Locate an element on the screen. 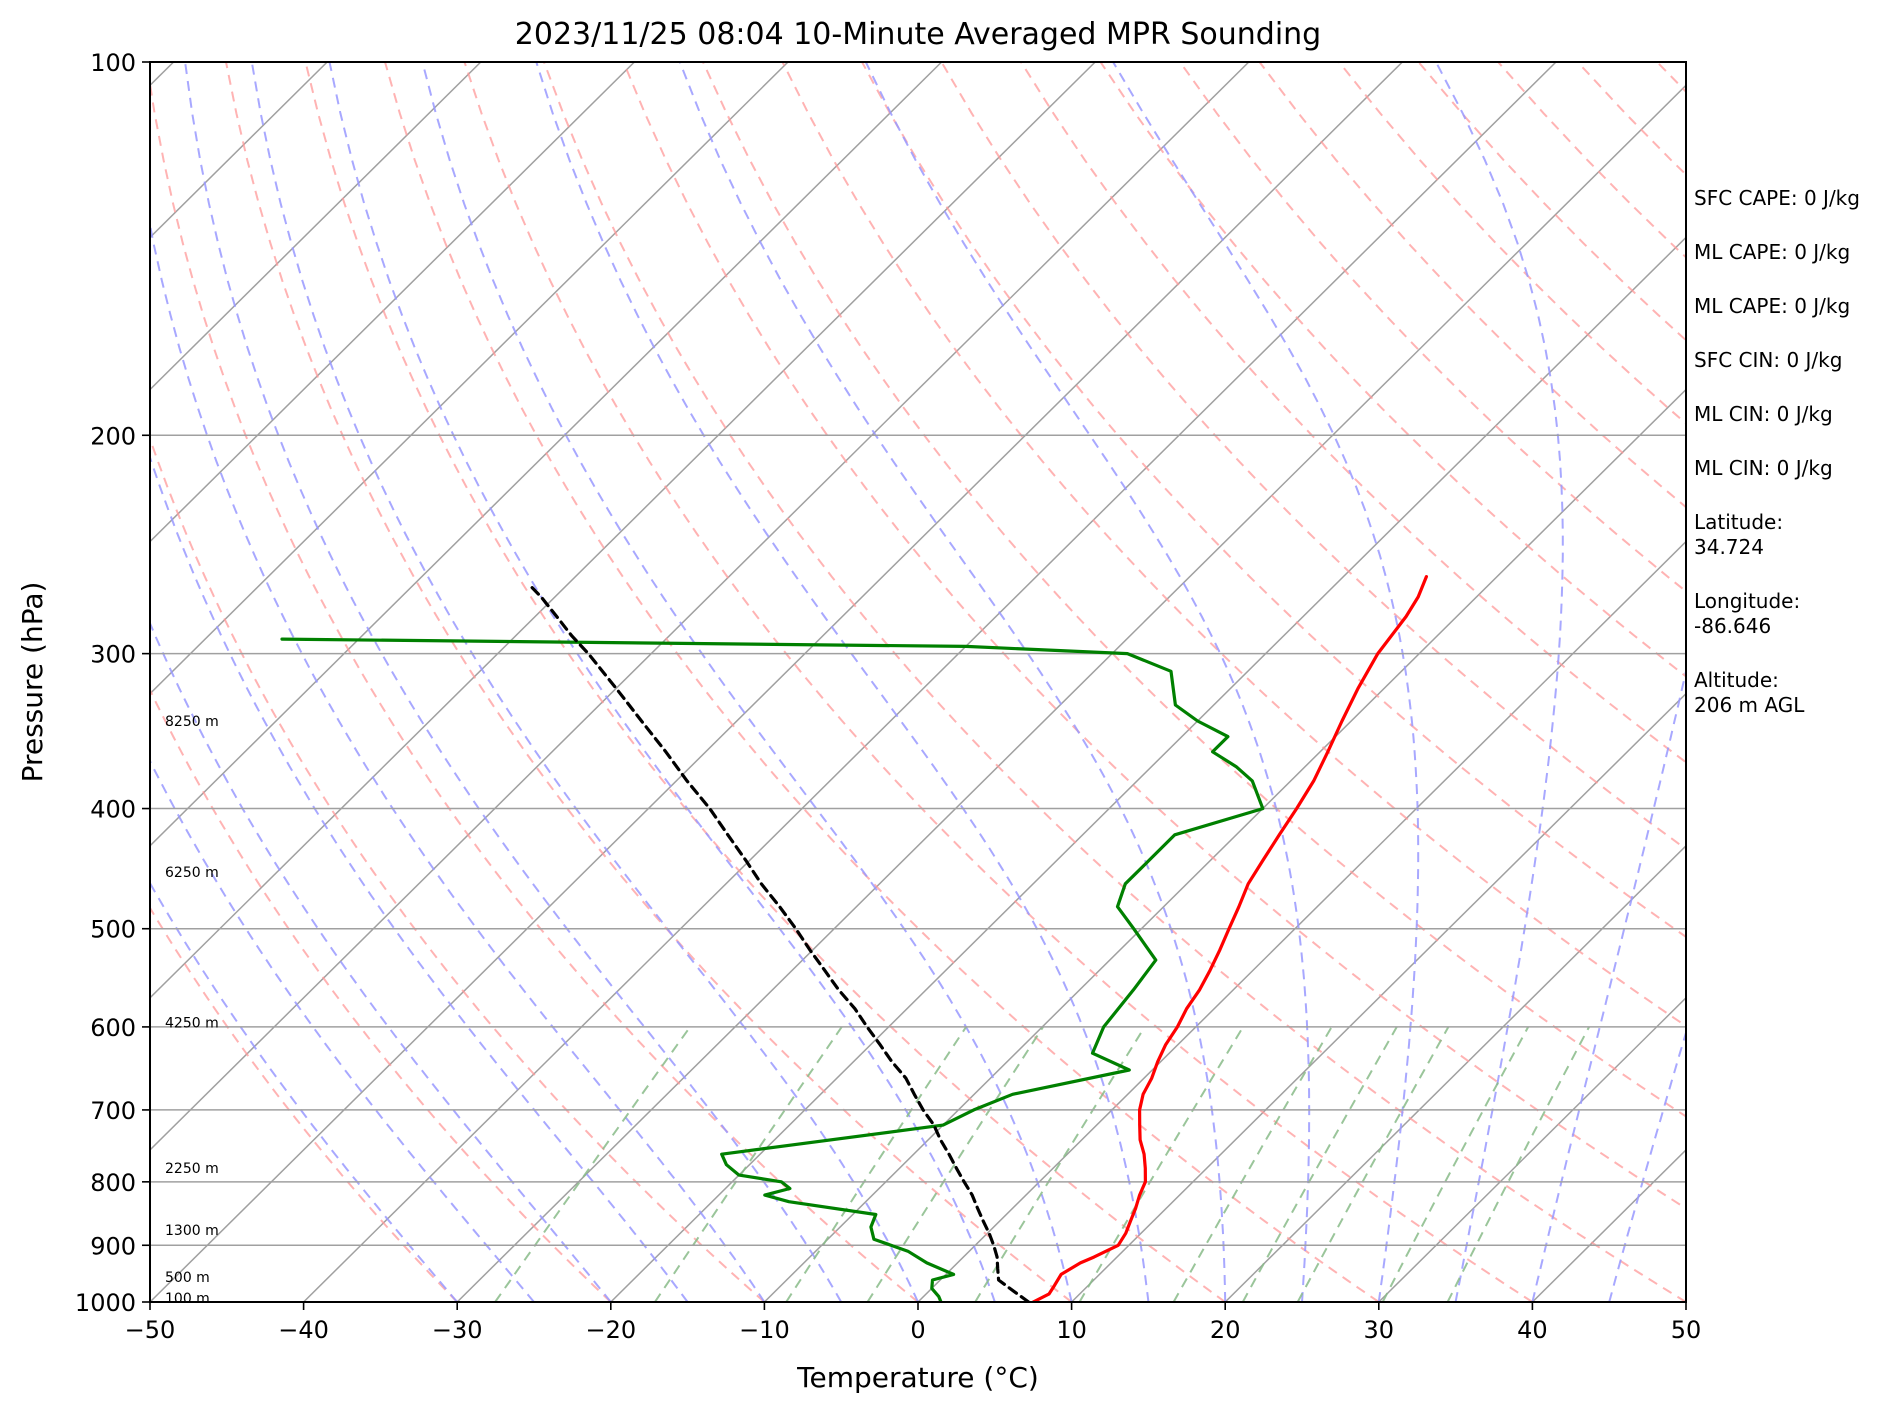  parcel-trace is located at coordinates (780, 943).